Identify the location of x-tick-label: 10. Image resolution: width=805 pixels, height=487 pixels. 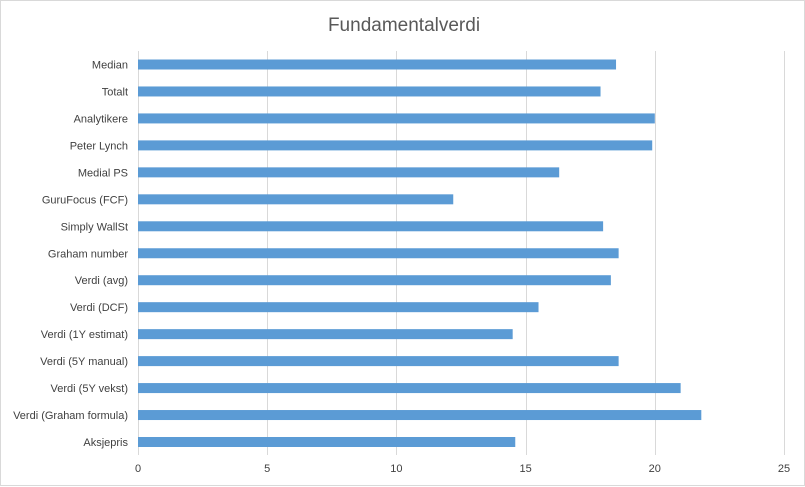
(396, 469).